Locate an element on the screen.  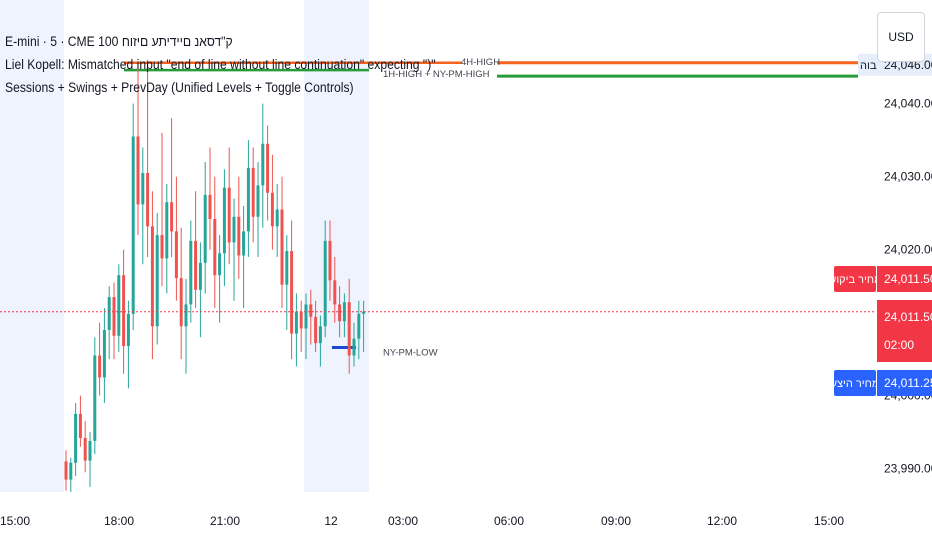
bid-tag-text: מחיר ביקוש is located at coordinates (854, 280).